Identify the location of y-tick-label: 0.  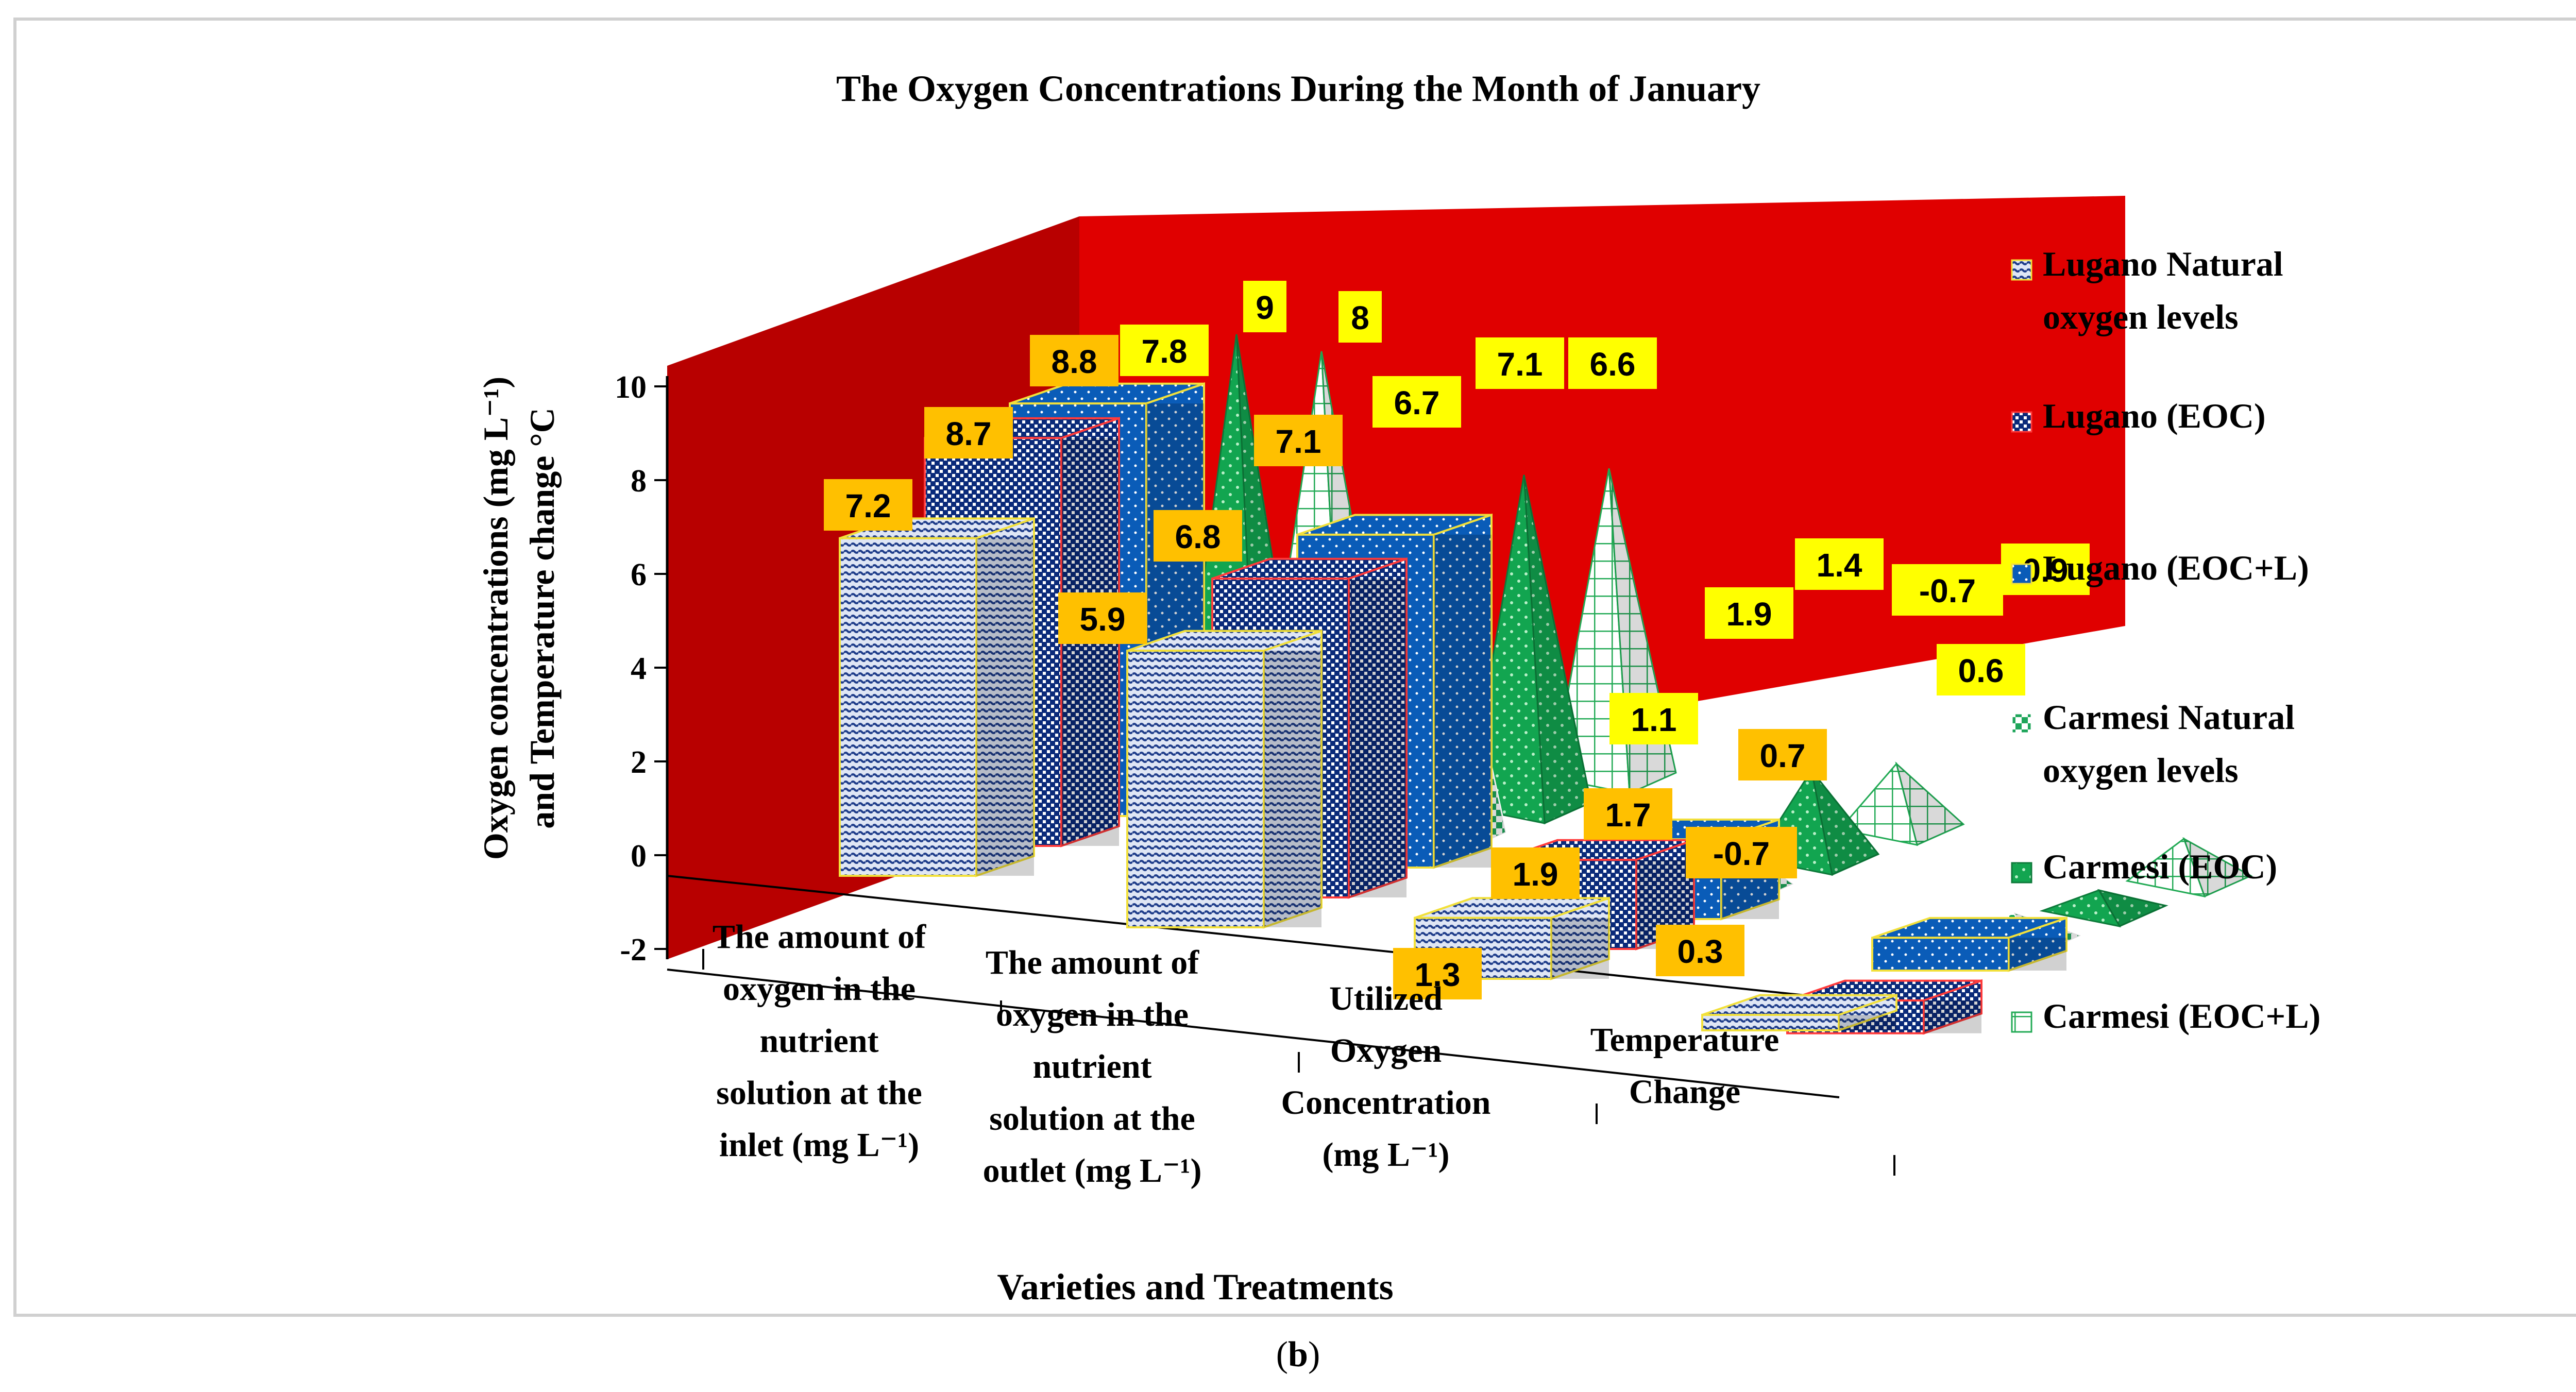
(639, 856).